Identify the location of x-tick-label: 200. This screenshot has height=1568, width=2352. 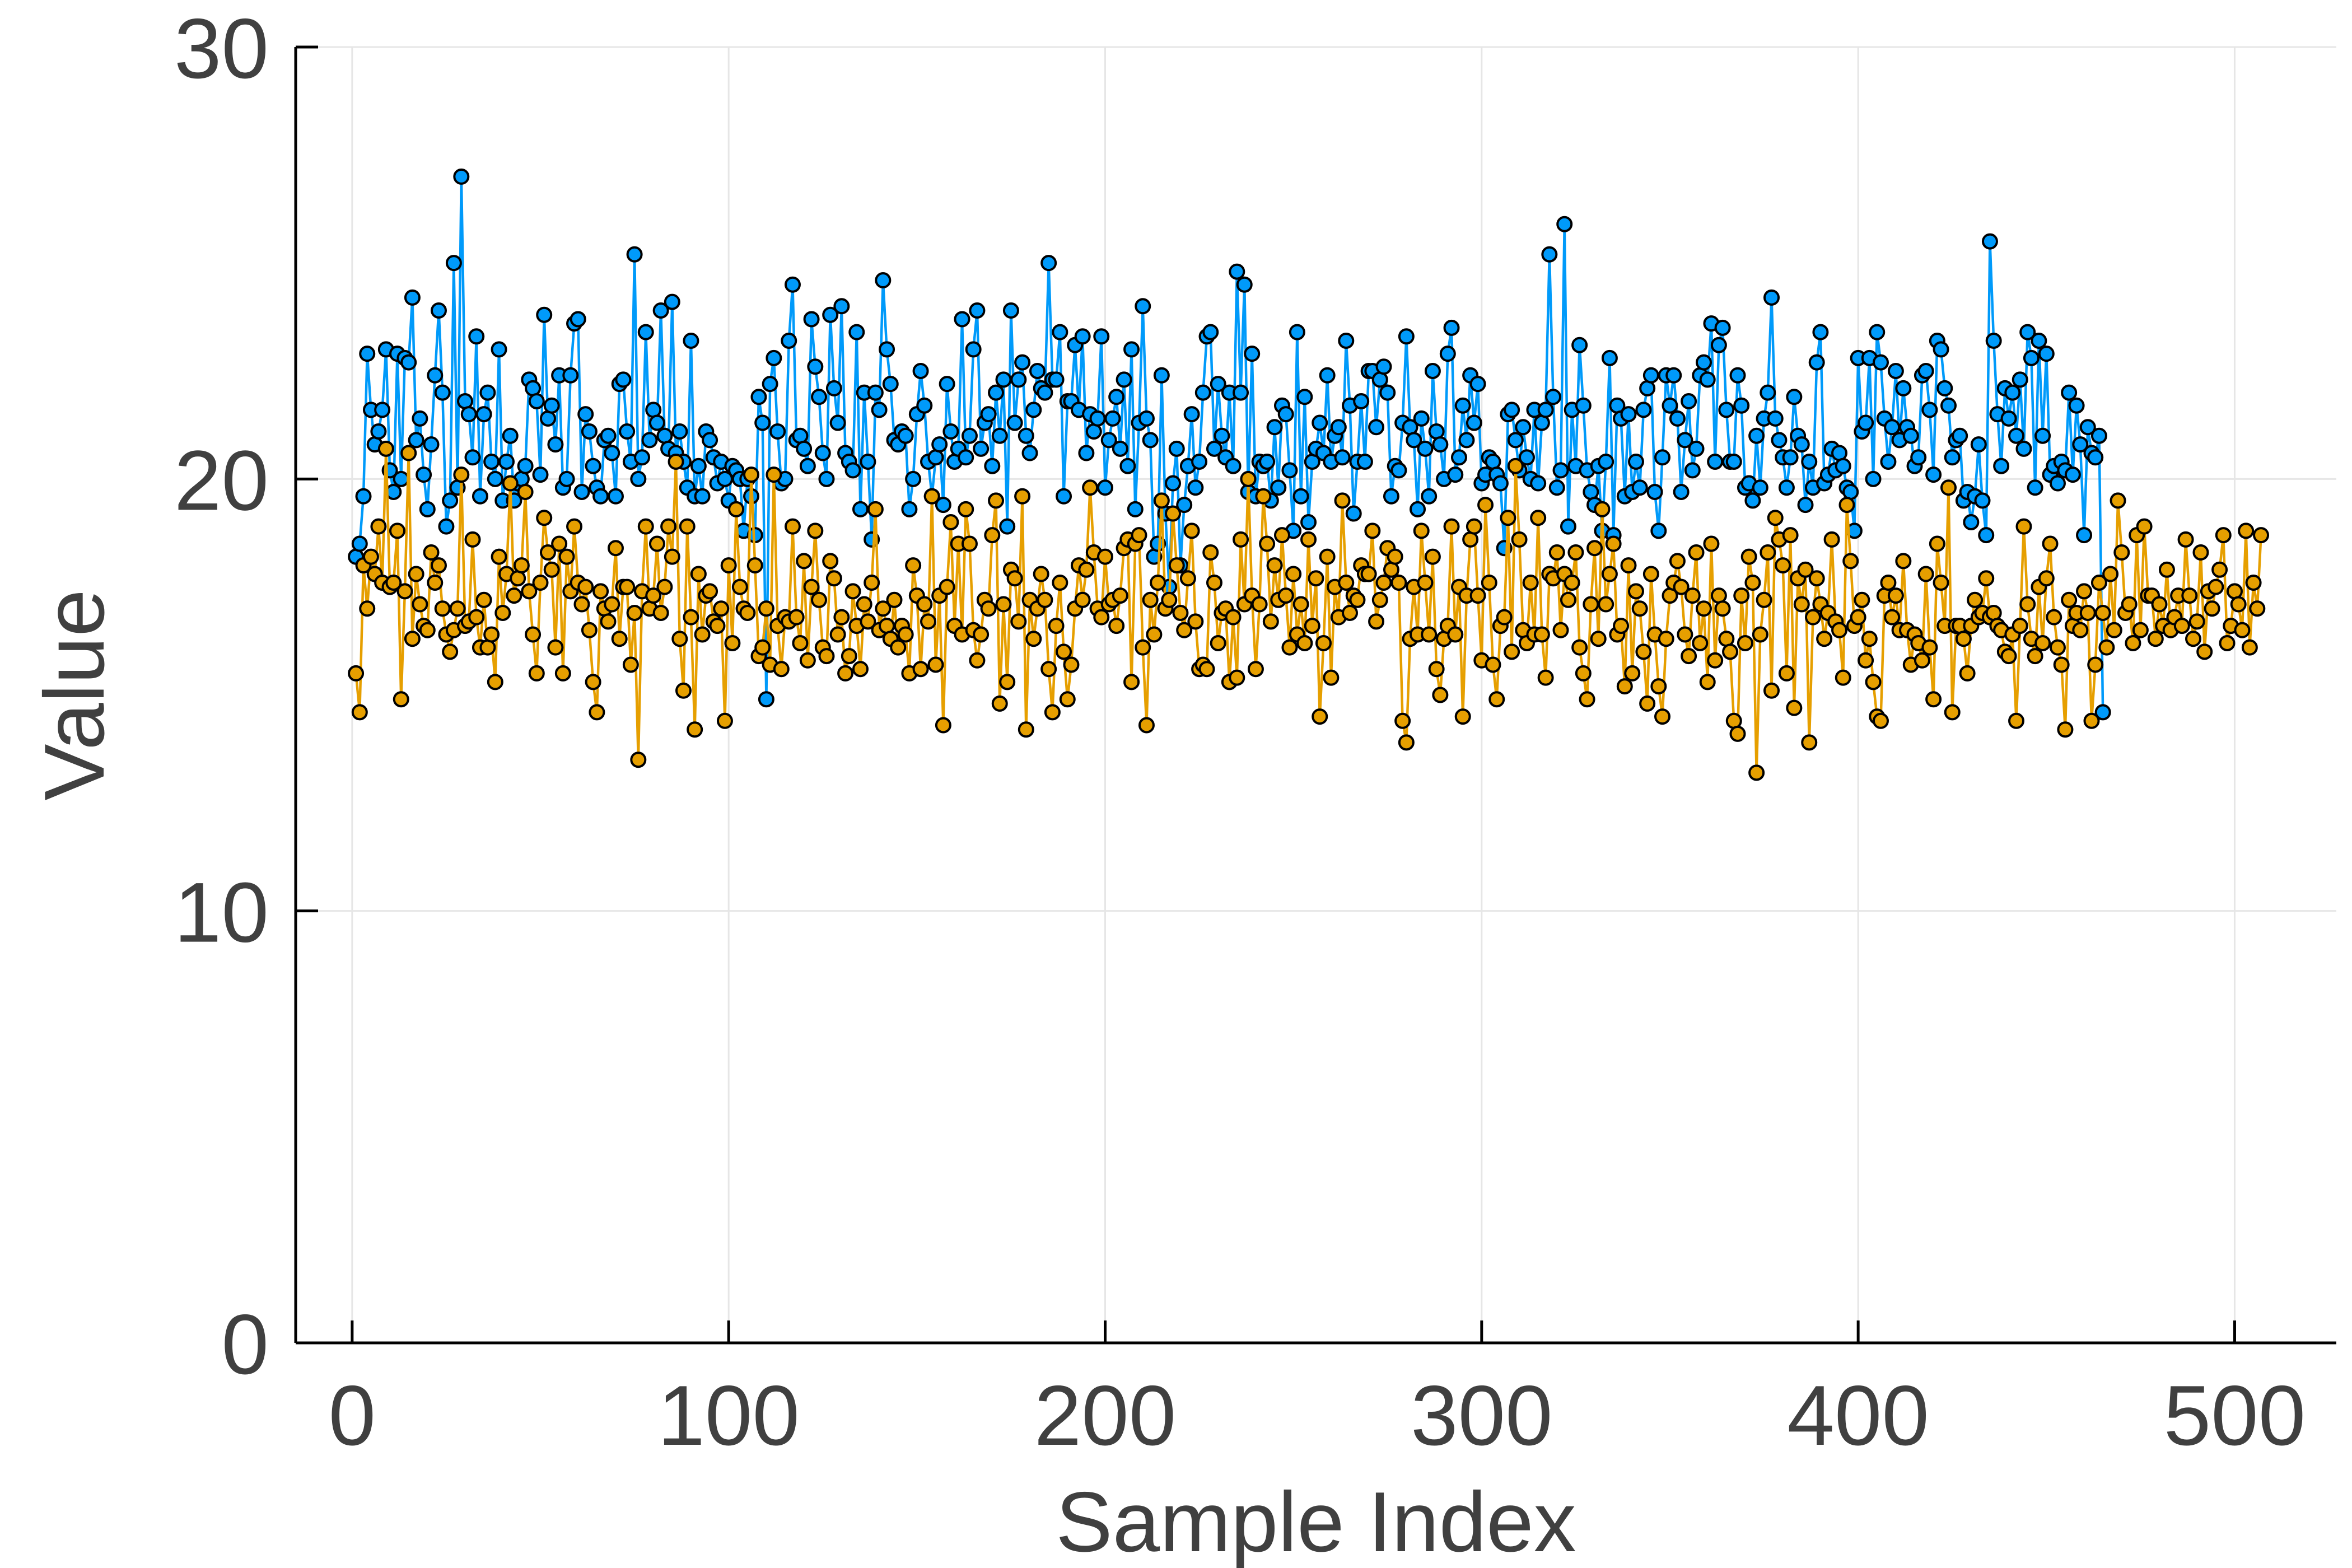
(1106, 1416).